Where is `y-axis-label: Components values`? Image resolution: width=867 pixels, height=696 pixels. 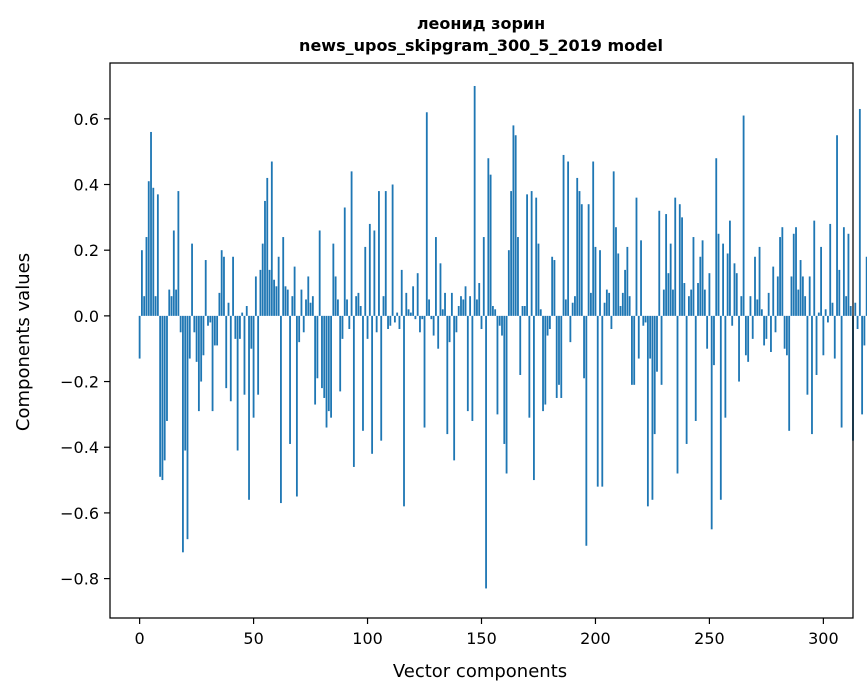
y-axis-label: Components values is located at coordinates (23, 342).